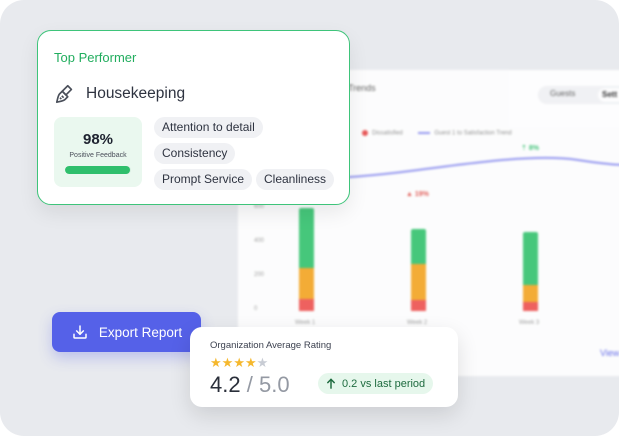 This screenshot has height=436, width=619. Describe the element at coordinates (473, 133) in the screenshot. I see `legend-trend: Guest 1 to Satisfaction Trend` at that location.